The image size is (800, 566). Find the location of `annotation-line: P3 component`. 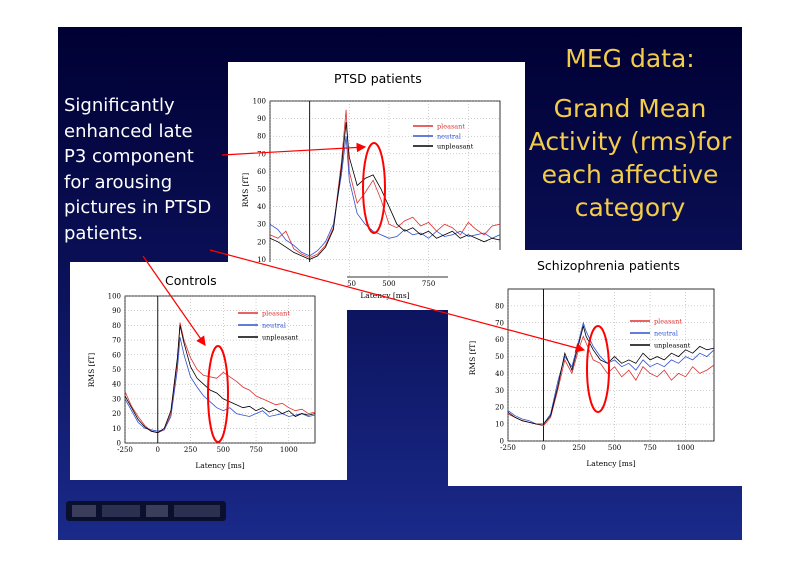

annotation-line: P3 component is located at coordinates (129, 156).